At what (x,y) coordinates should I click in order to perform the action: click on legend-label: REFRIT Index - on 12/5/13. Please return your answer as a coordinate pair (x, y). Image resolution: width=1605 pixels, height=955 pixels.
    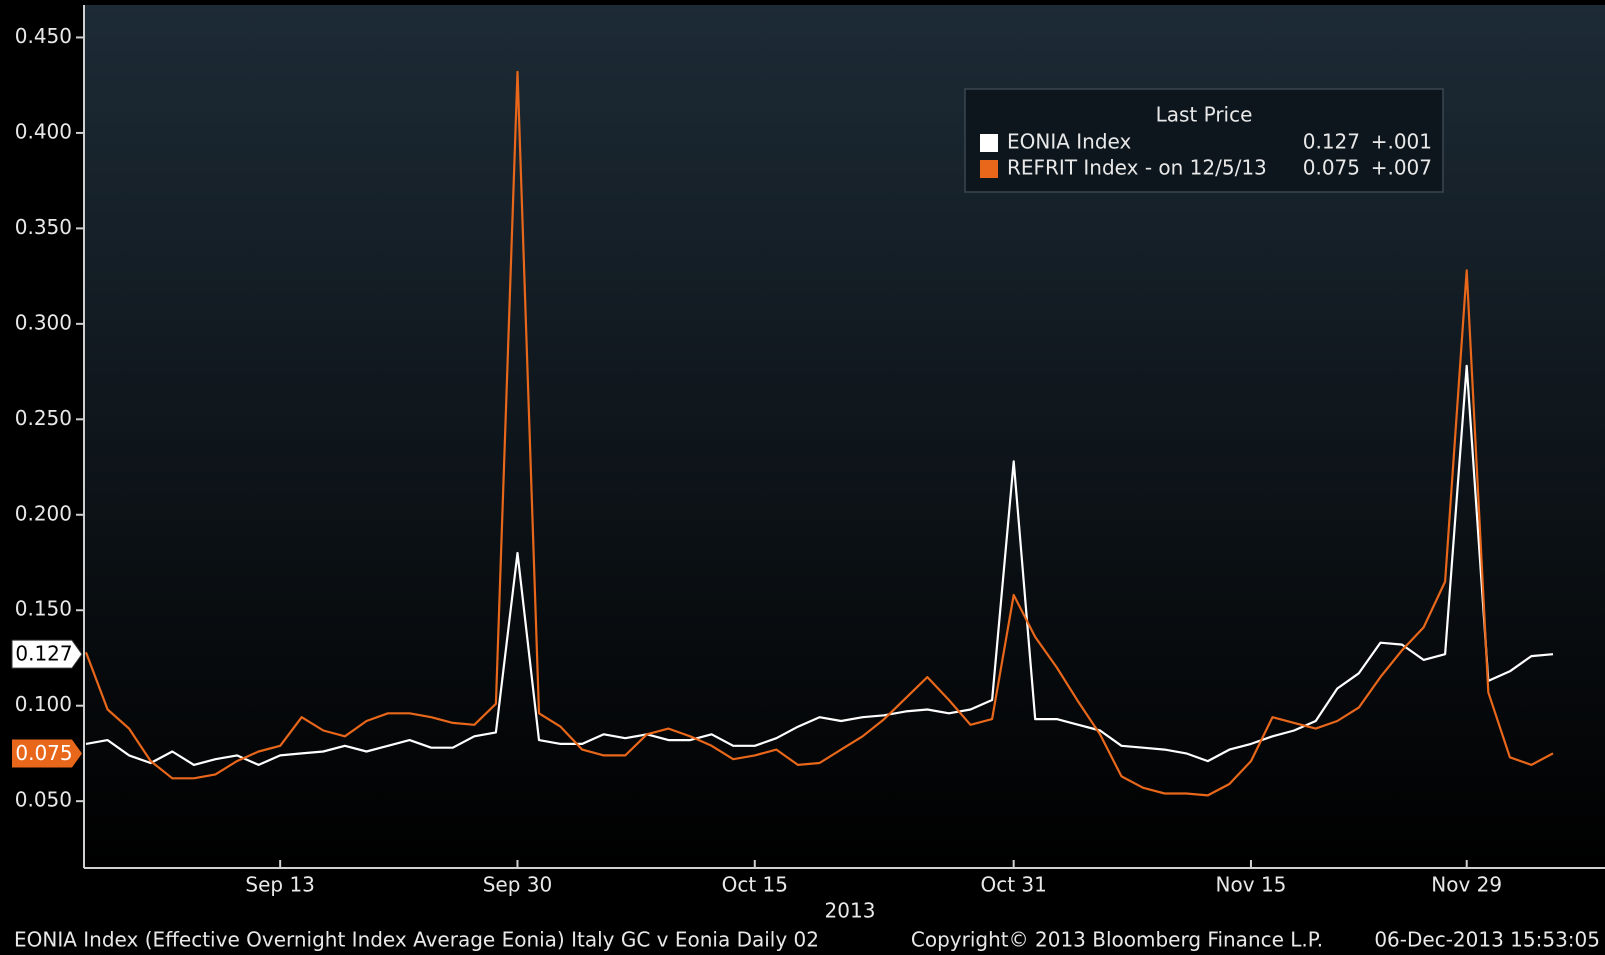
    Looking at the image, I should click on (1137, 168).